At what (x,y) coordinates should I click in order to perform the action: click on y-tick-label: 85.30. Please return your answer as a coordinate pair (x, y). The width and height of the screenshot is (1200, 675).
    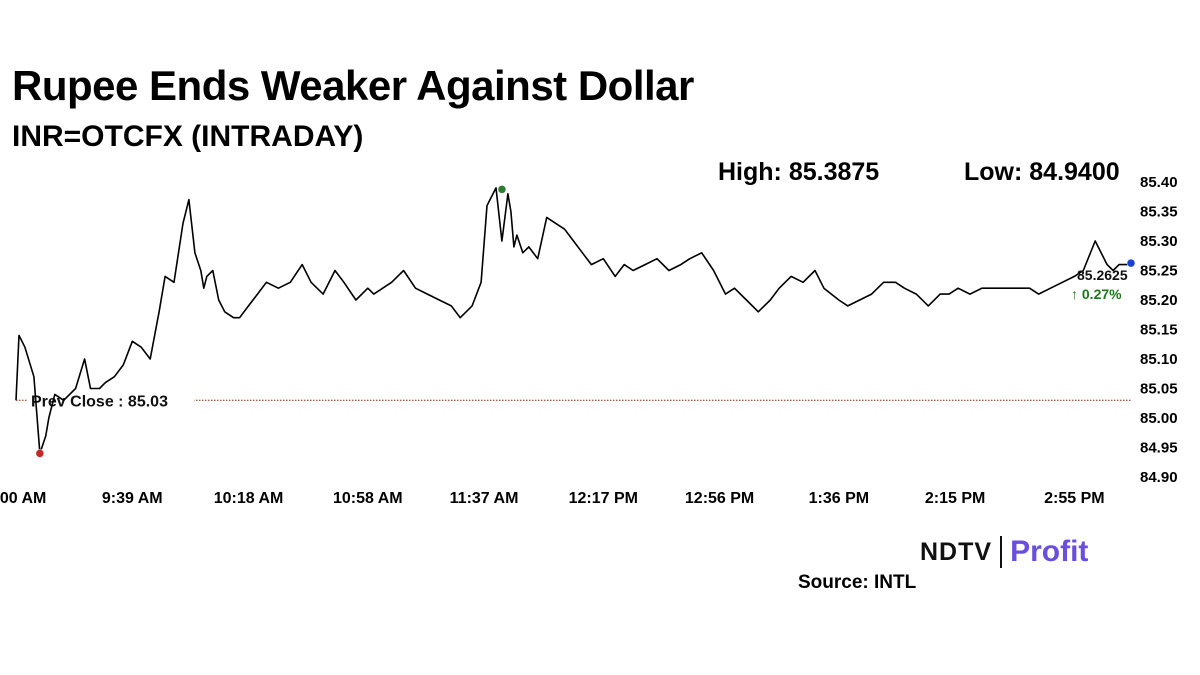
    Looking at the image, I should click on (1159, 241).